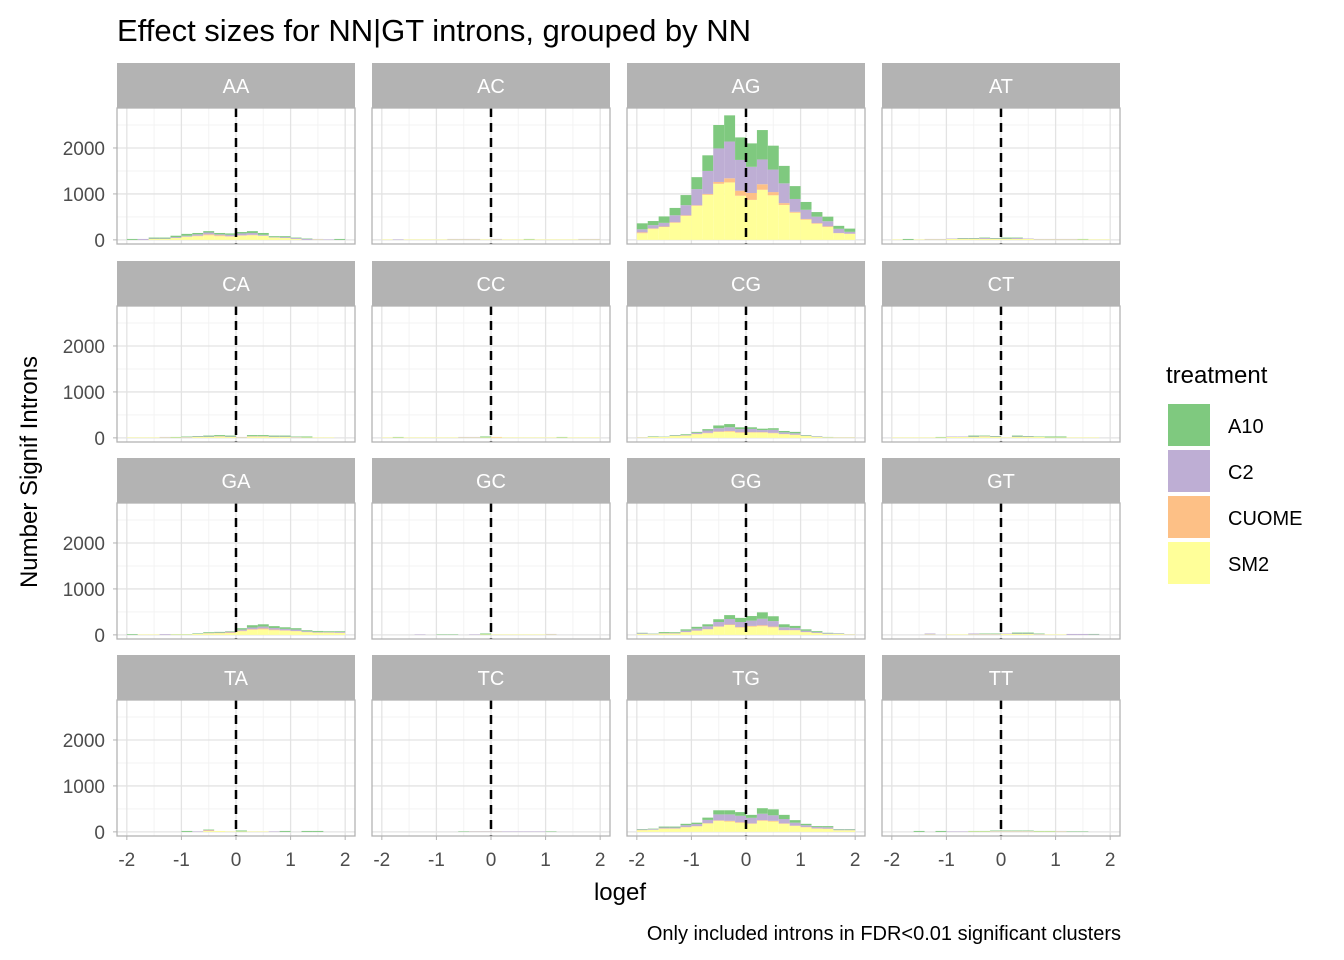  I want to click on bar-CA-A10-bin14, so click(274, 436).